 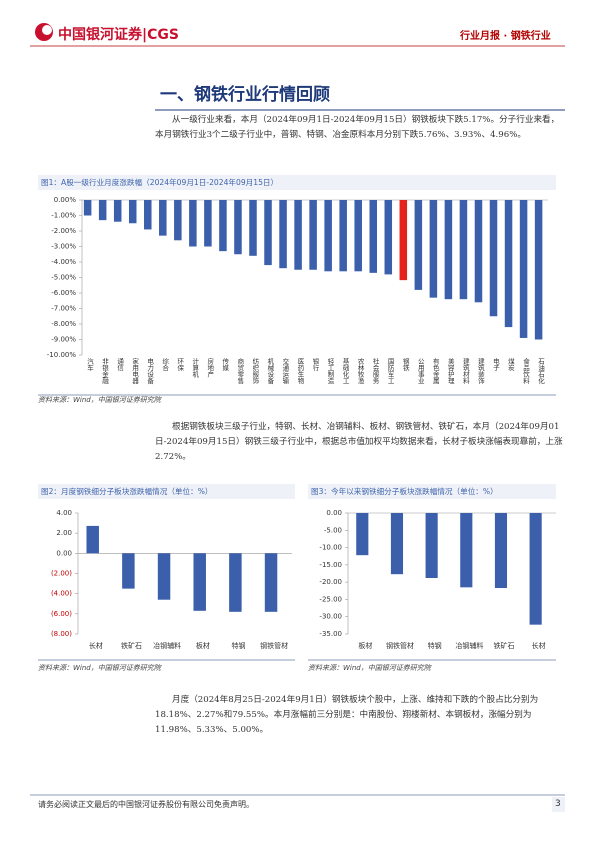 What do you see at coordinates (64, 513) in the screenshot?
I see `y-tick-label: 4.00` at bounding box center [64, 513].